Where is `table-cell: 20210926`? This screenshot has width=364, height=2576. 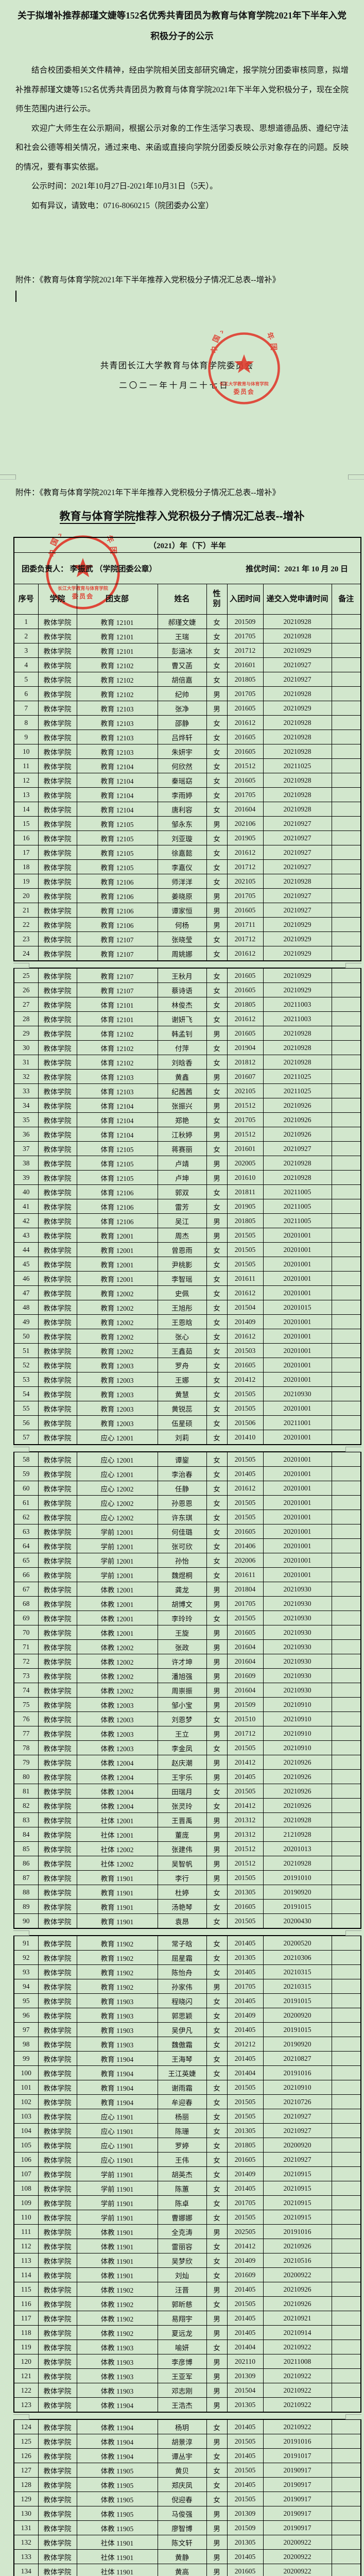 table-cell: 20210926 is located at coordinates (297, 1105).